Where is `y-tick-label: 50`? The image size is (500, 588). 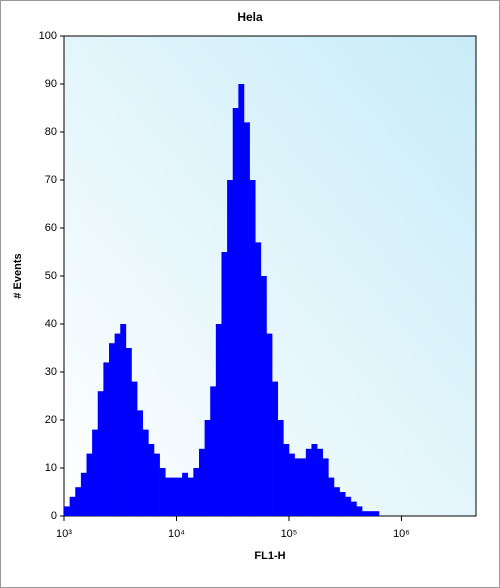
y-tick-label: 50 is located at coordinates (51, 276).